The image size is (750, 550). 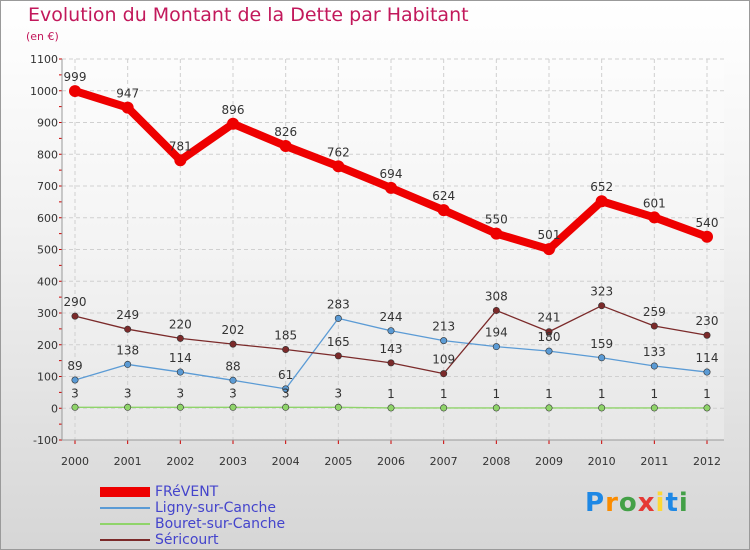 What do you see at coordinates (187, 492) in the screenshot?
I see `legend-label: FRéVENT` at bounding box center [187, 492].